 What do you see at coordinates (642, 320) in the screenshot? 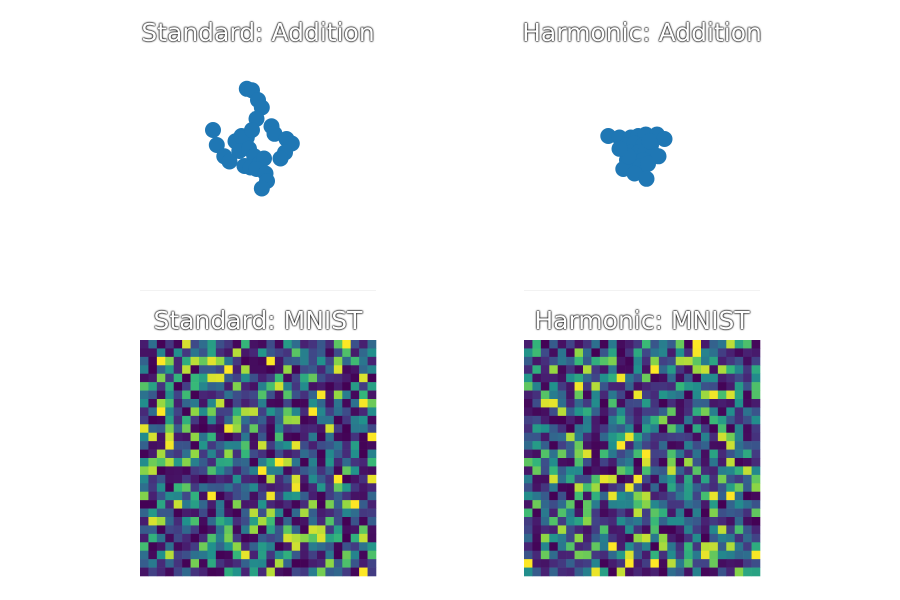
I see `panel-title: Harmonic: MNIST` at bounding box center [642, 320].